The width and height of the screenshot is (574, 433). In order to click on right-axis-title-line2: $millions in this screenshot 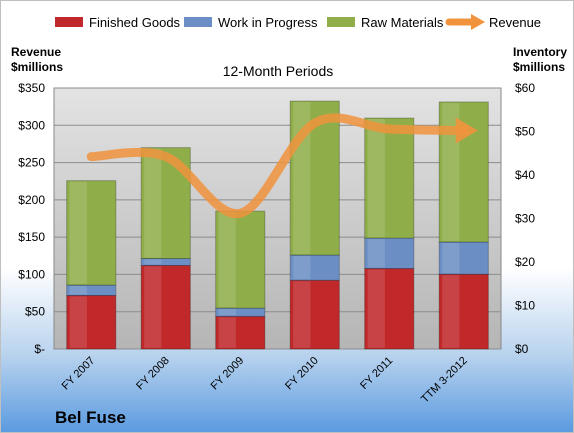, I will do `click(539, 67)`.